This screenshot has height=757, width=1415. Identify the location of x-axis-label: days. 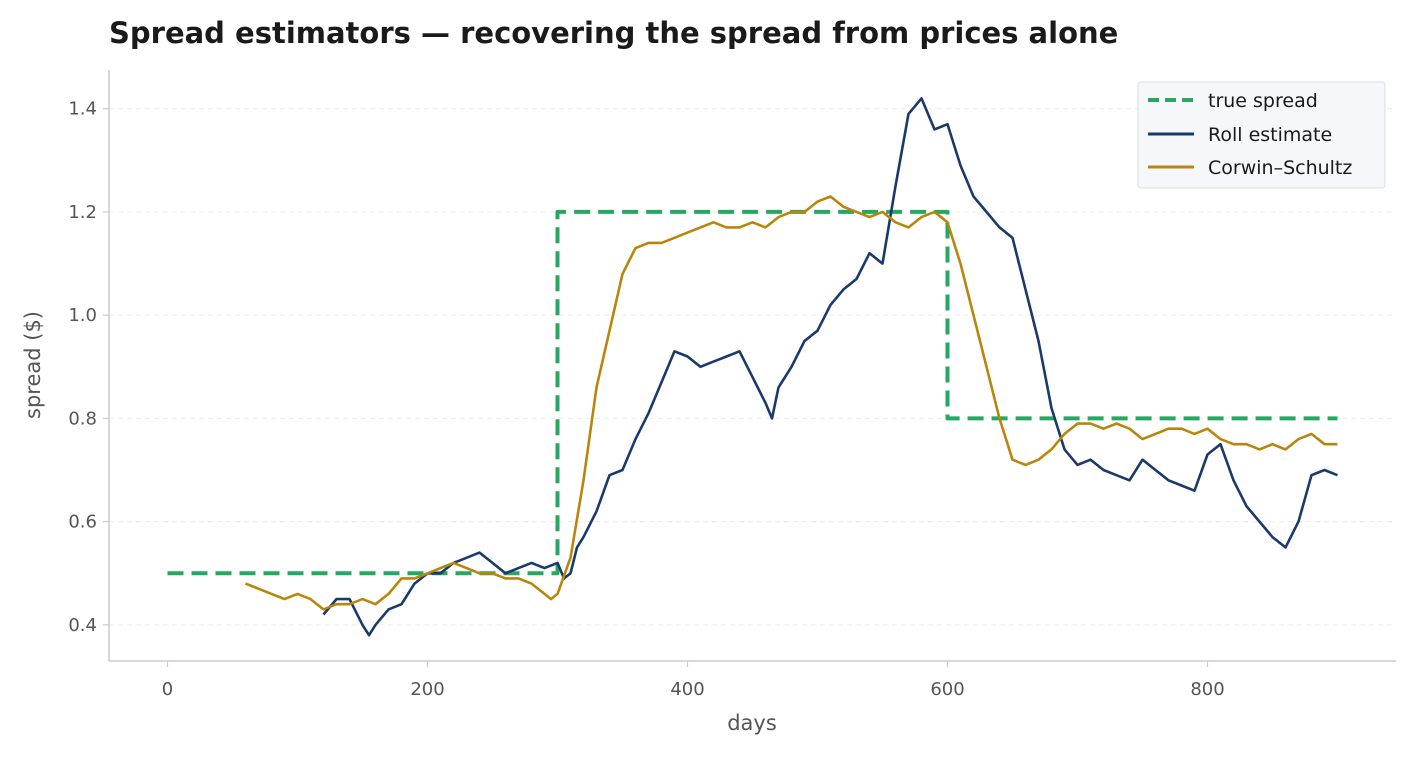
(752, 723).